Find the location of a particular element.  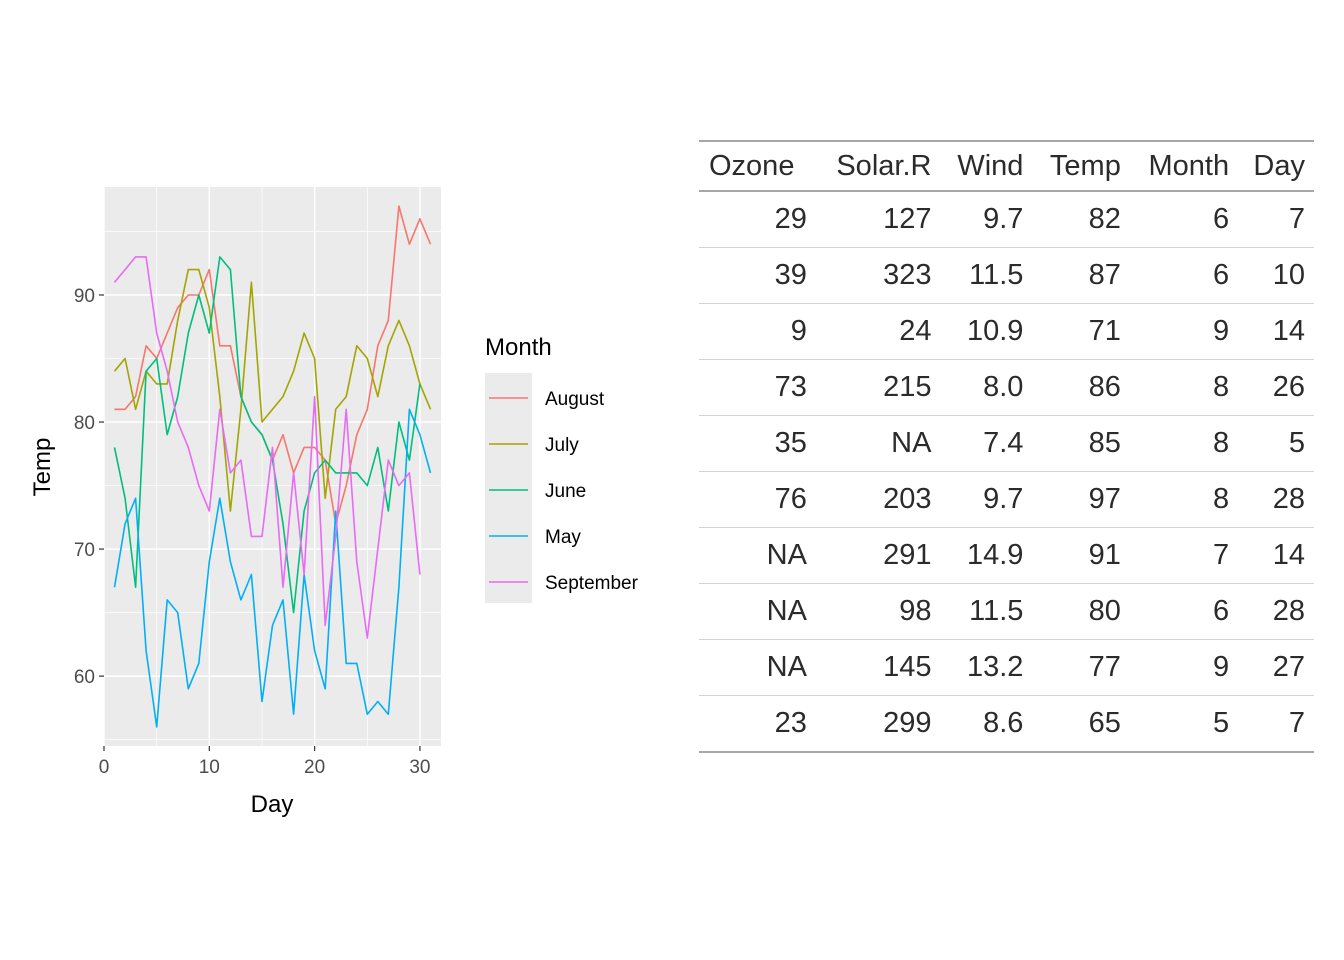

table-cell: 26 is located at coordinates (1288, 387).